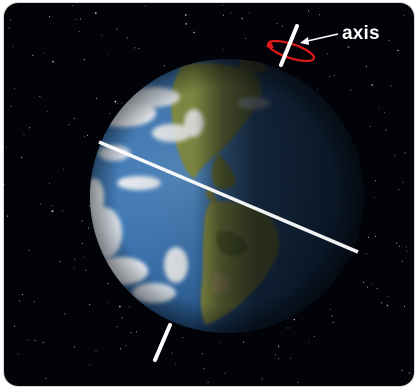 The image size is (418, 389). What do you see at coordinates (361, 33) in the screenshot?
I see `axis-label: axis` at bounding box center [361, 33].